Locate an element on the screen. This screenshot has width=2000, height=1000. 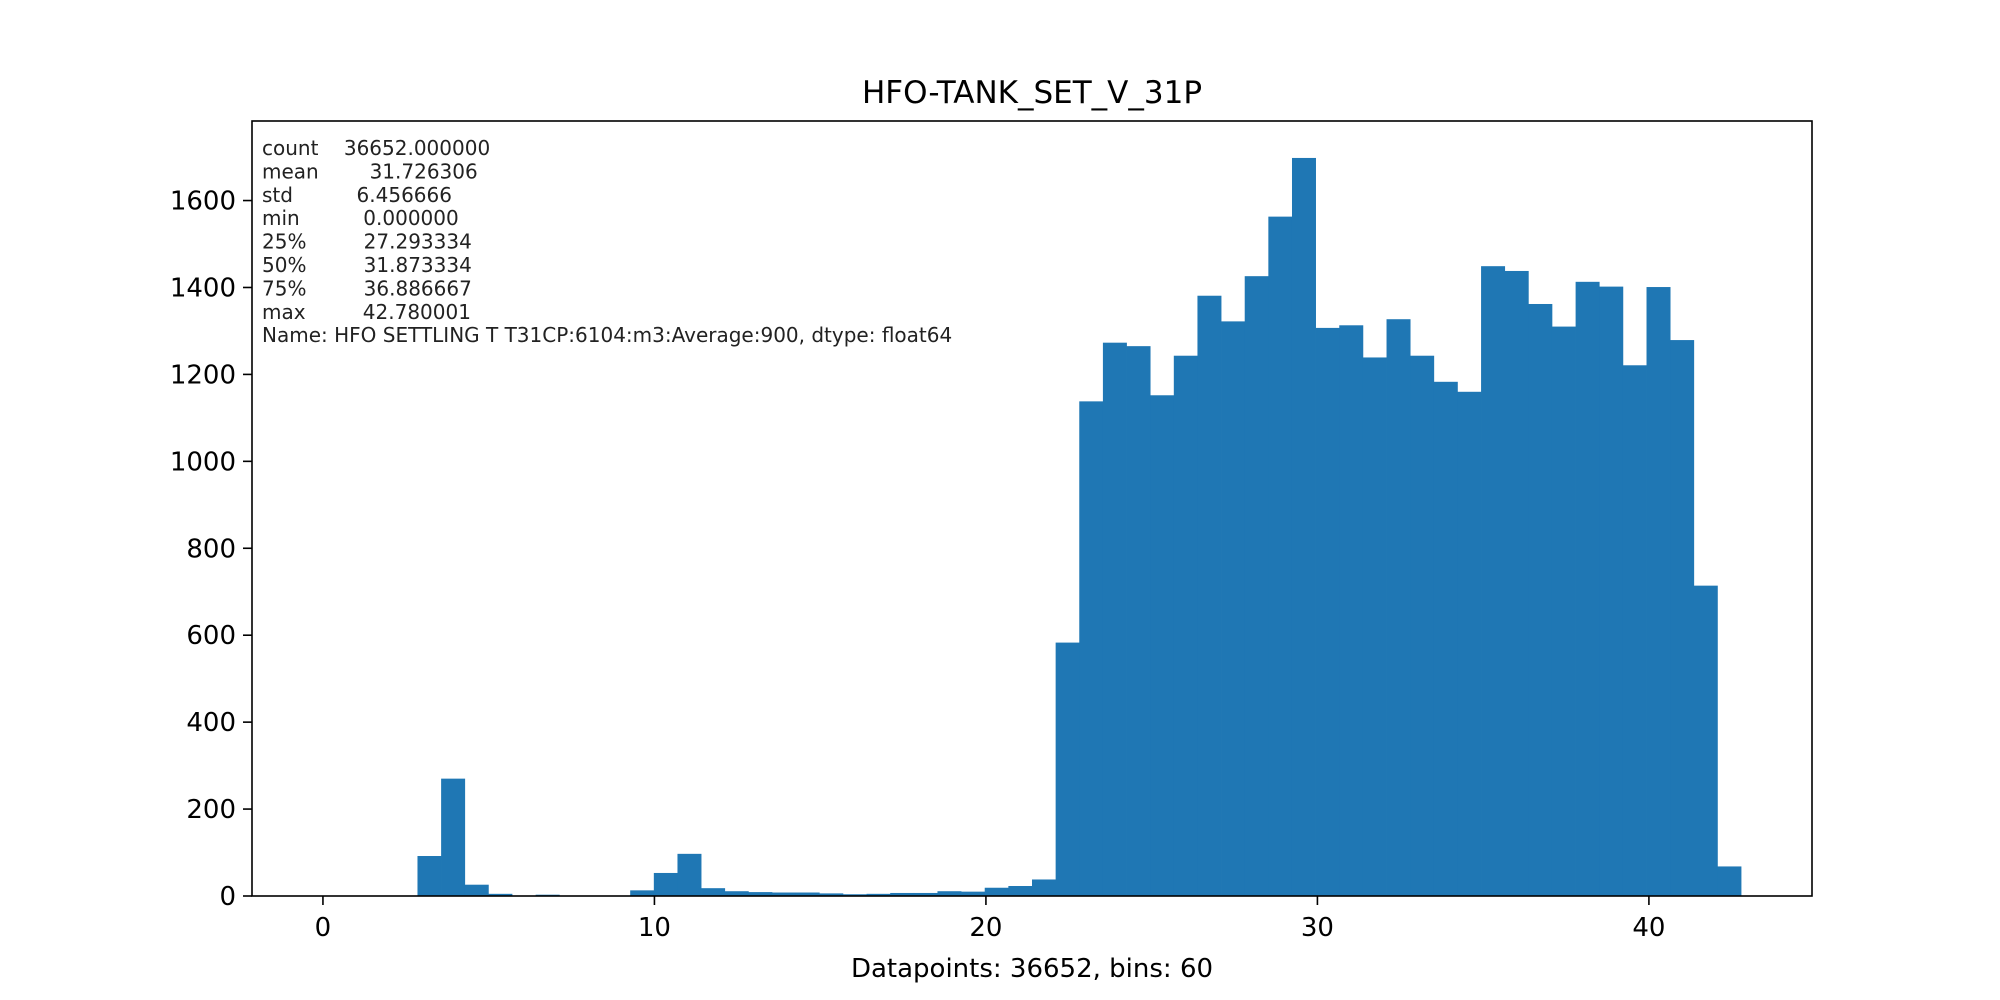
y-tick-label: 1400 is located at coordinates (203, 288).